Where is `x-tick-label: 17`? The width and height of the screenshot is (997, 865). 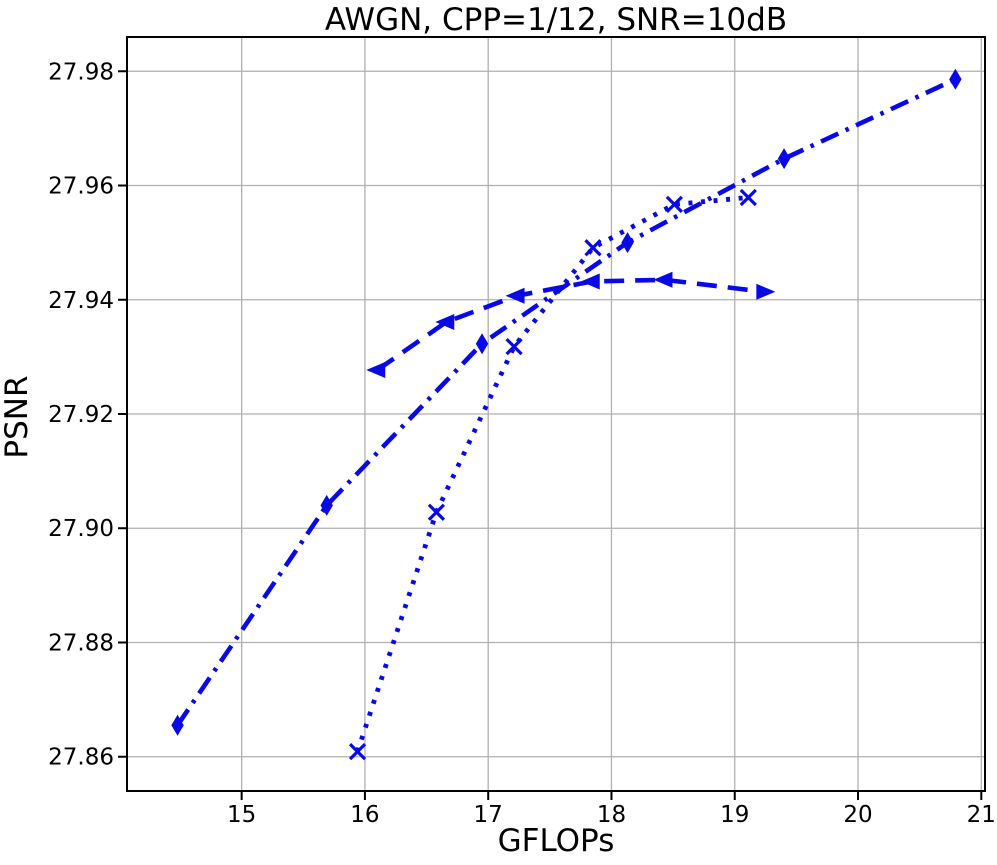
x-tick-label: 17 is located at coordinates (488, 815).